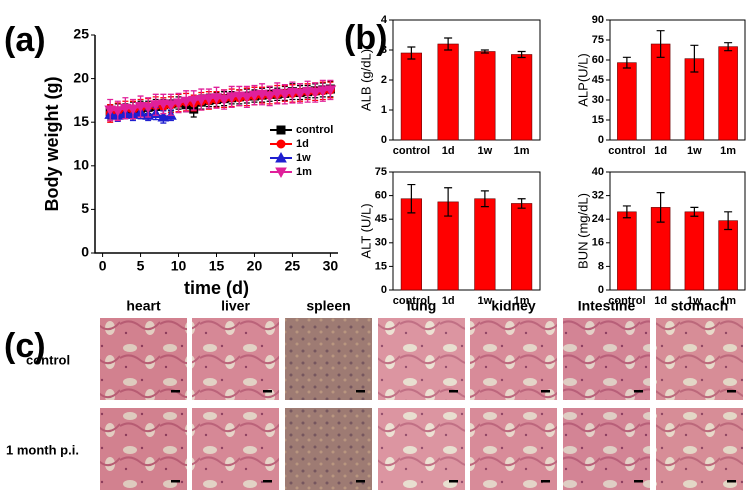 Image resolution: width=754 pixels, height=492 pixels. Describe the element at coordinates (411, 301) in the screenshot. I see `x-tick-label: control` at that location.